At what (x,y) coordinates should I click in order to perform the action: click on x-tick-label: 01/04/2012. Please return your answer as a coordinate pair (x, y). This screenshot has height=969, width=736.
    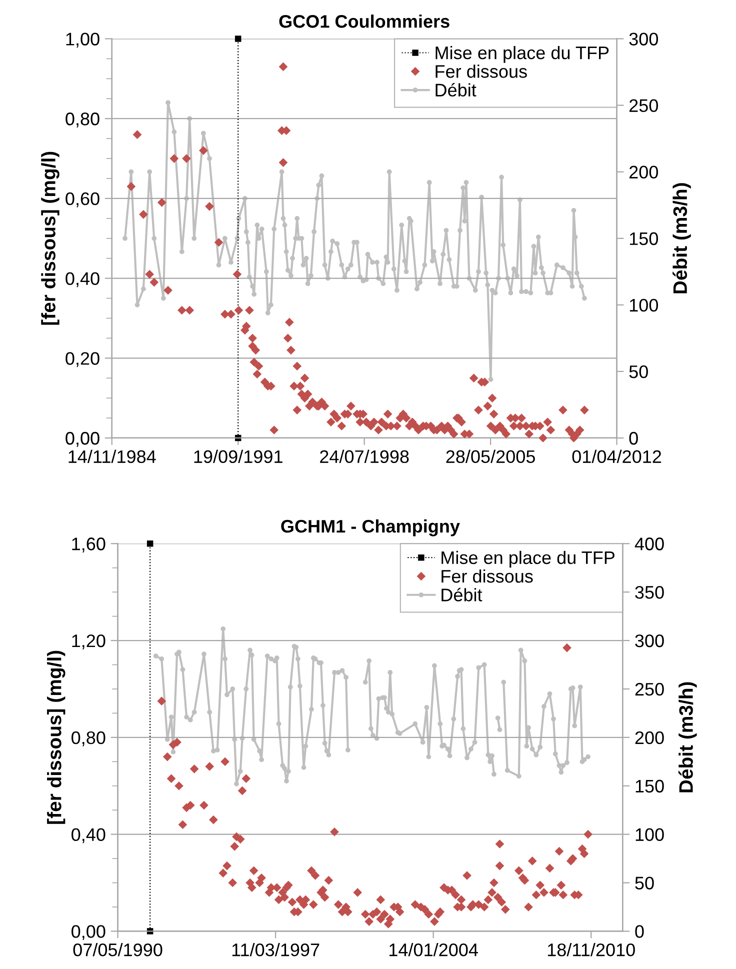
    Looking at the image, I should click on (617, 457).